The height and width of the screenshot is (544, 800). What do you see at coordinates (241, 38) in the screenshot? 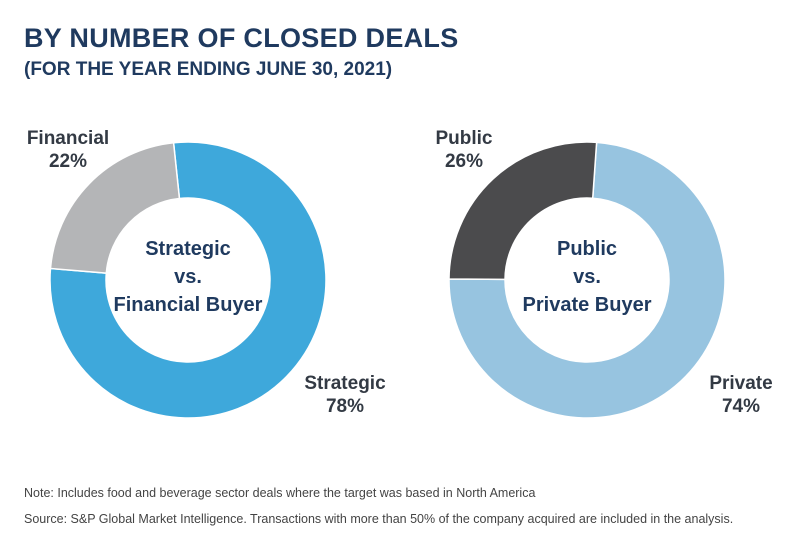
I see `chart-title: BY NUMBER OF CLOSED DEALS` at bounding box center [241, 38].